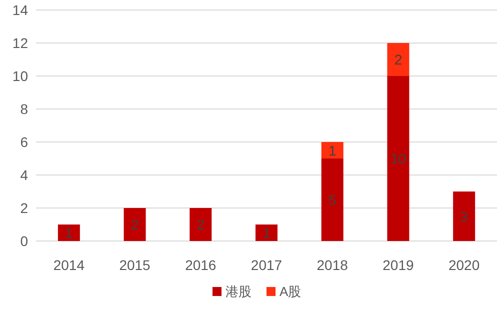 Image resolution: width=504 pixels, height=311 pixels. Describe the element at coordinates (20, 10) in the screenshot. I see `y-tick-label: 14` at that location.